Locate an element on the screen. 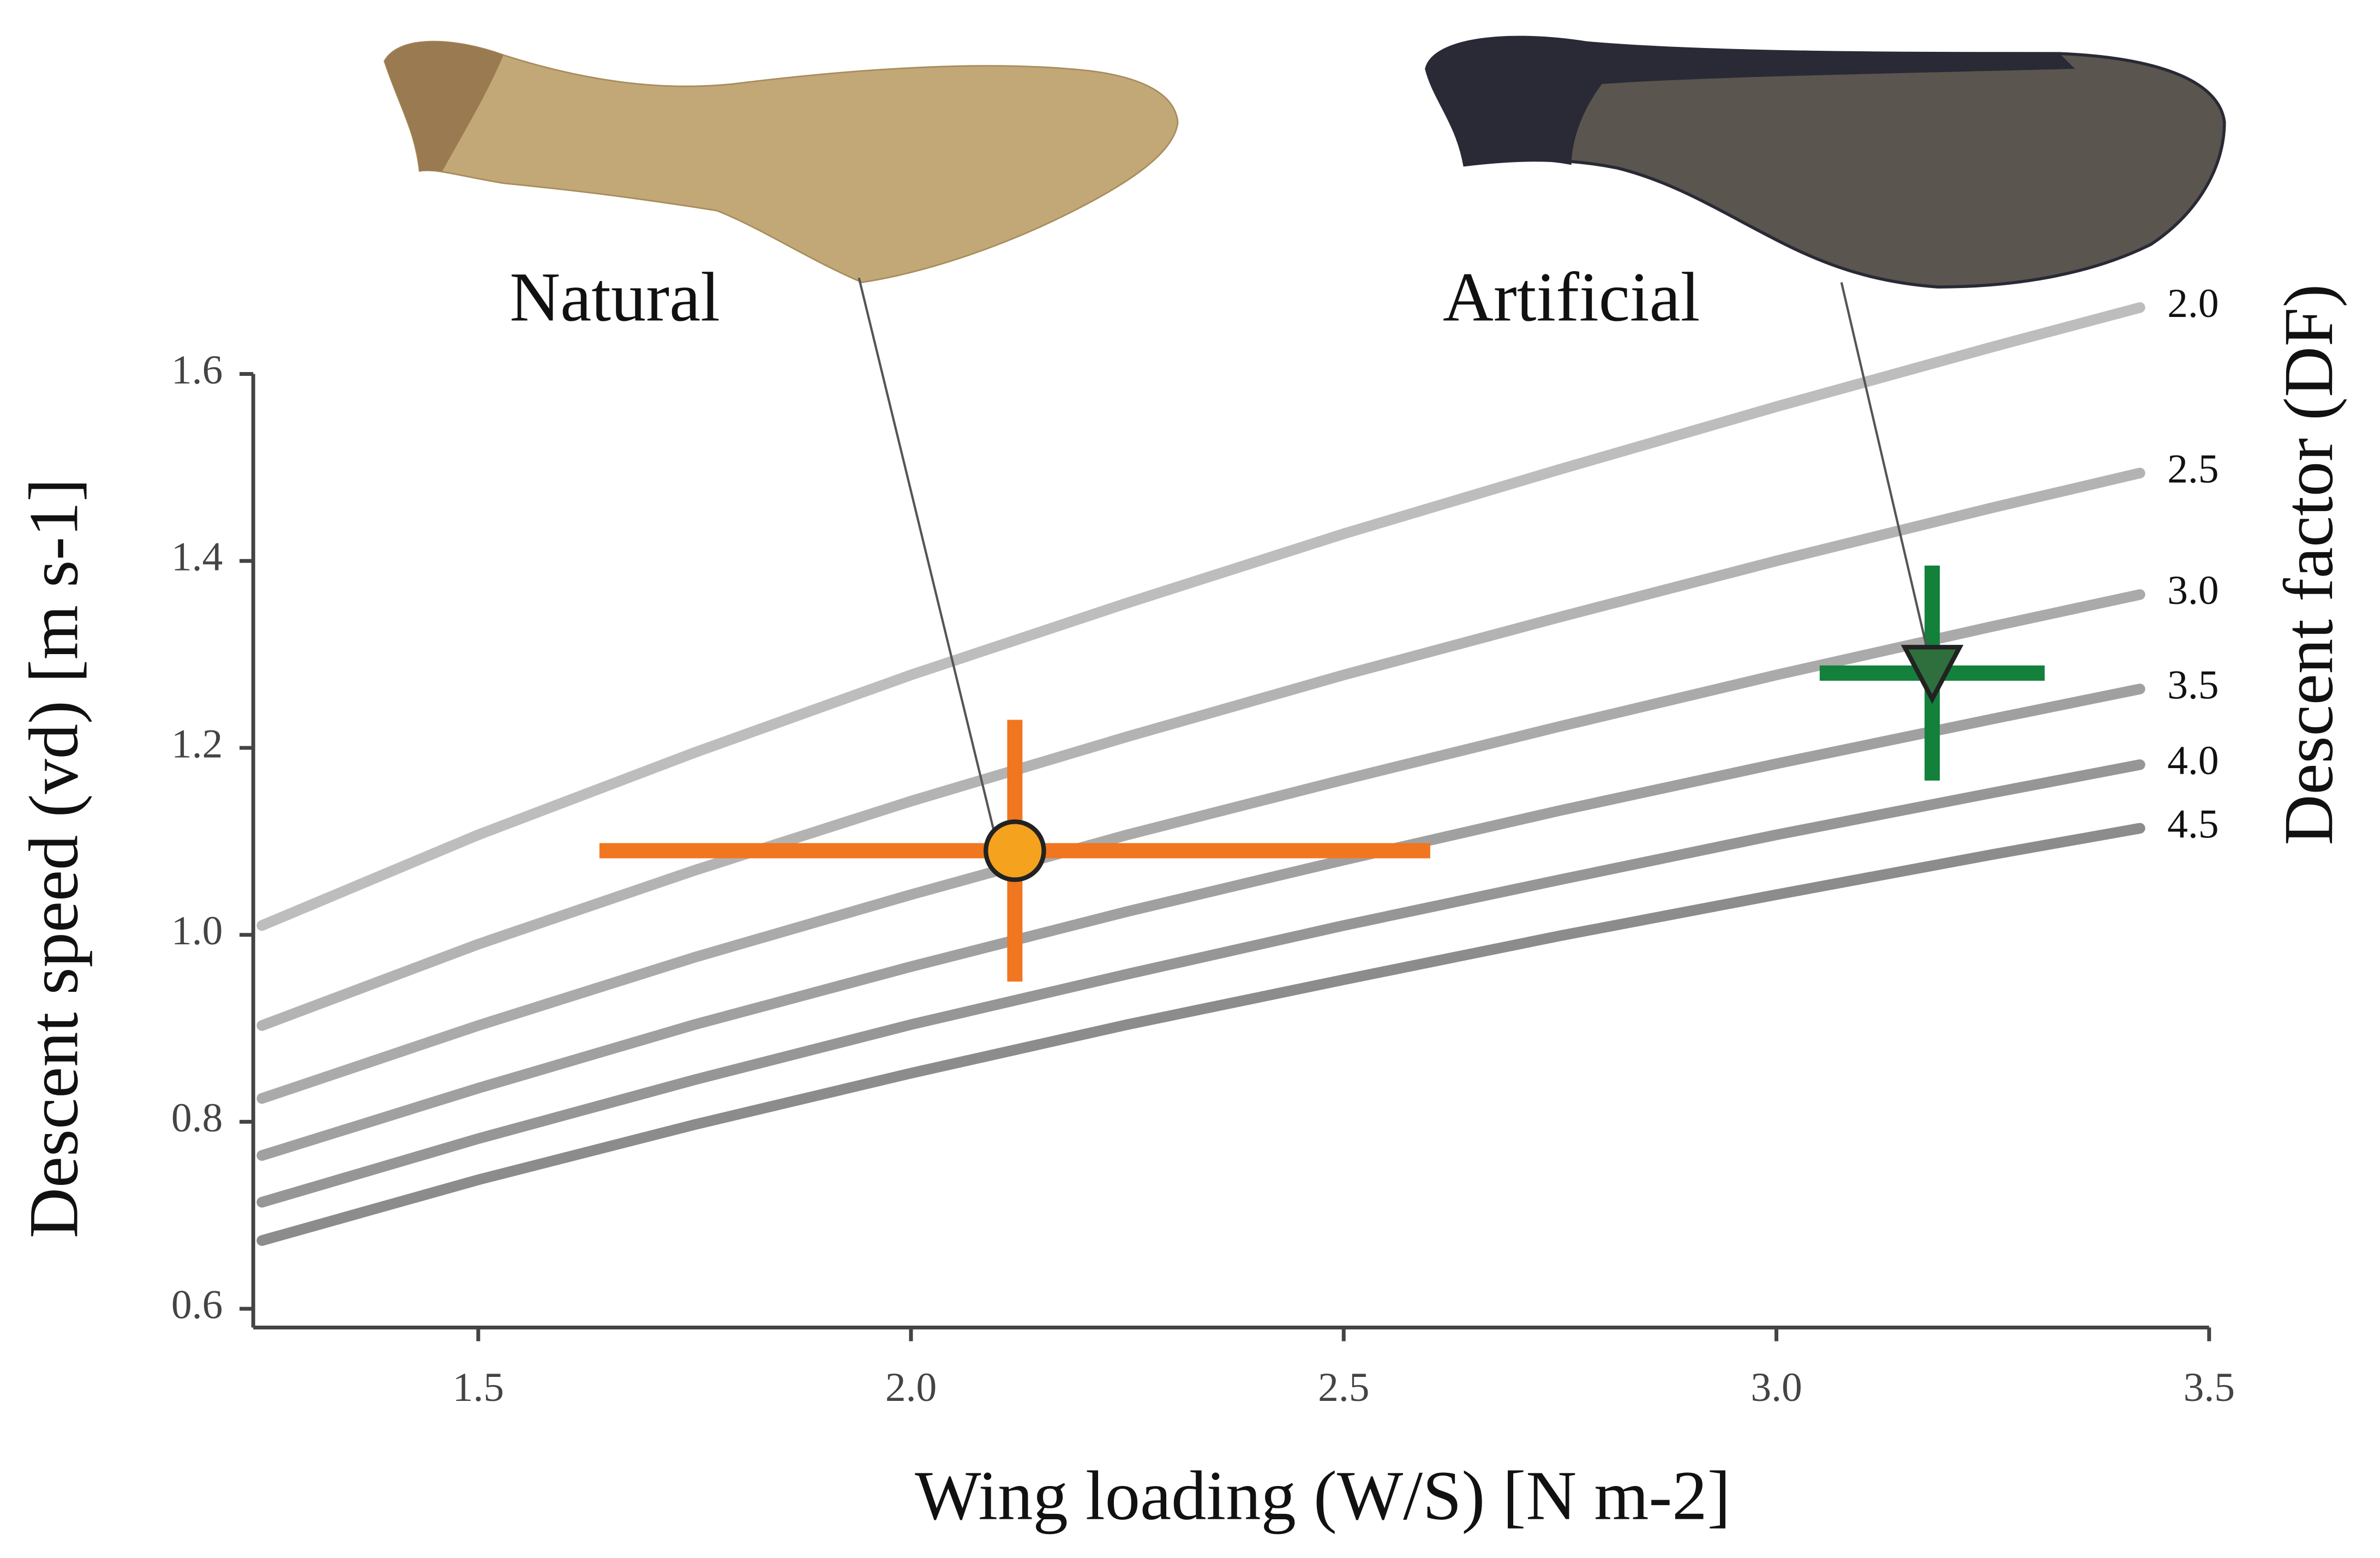 Image resolution: width=2380 pixels, height=1558 pixels. y-tick-label: 1.2 is located at coordinates (197, 743).